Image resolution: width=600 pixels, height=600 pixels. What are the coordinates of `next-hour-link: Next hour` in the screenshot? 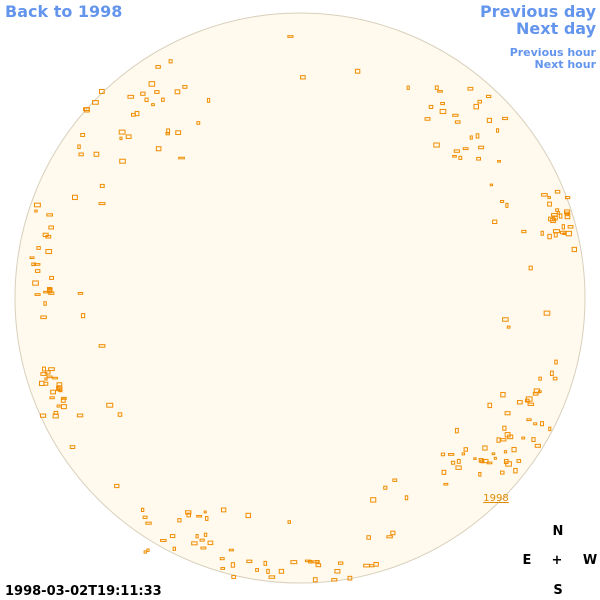 It's located at (566, 64).